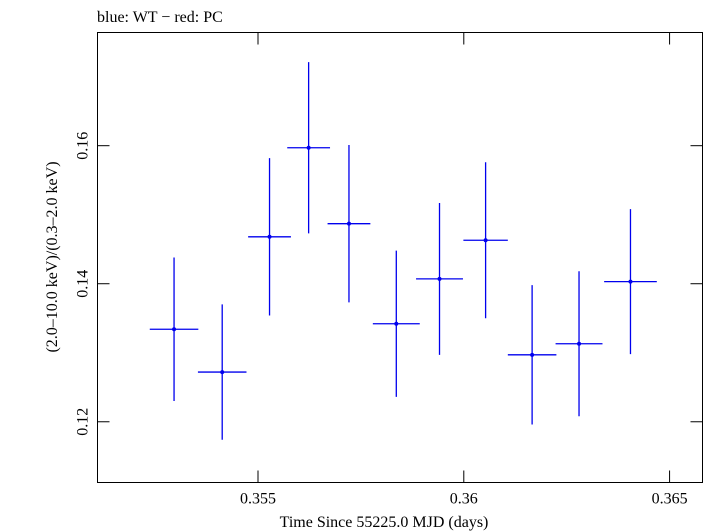 This screenshot has height=532, width=708. I want to click on x-tick-label: 0.36, so click(464, 499).